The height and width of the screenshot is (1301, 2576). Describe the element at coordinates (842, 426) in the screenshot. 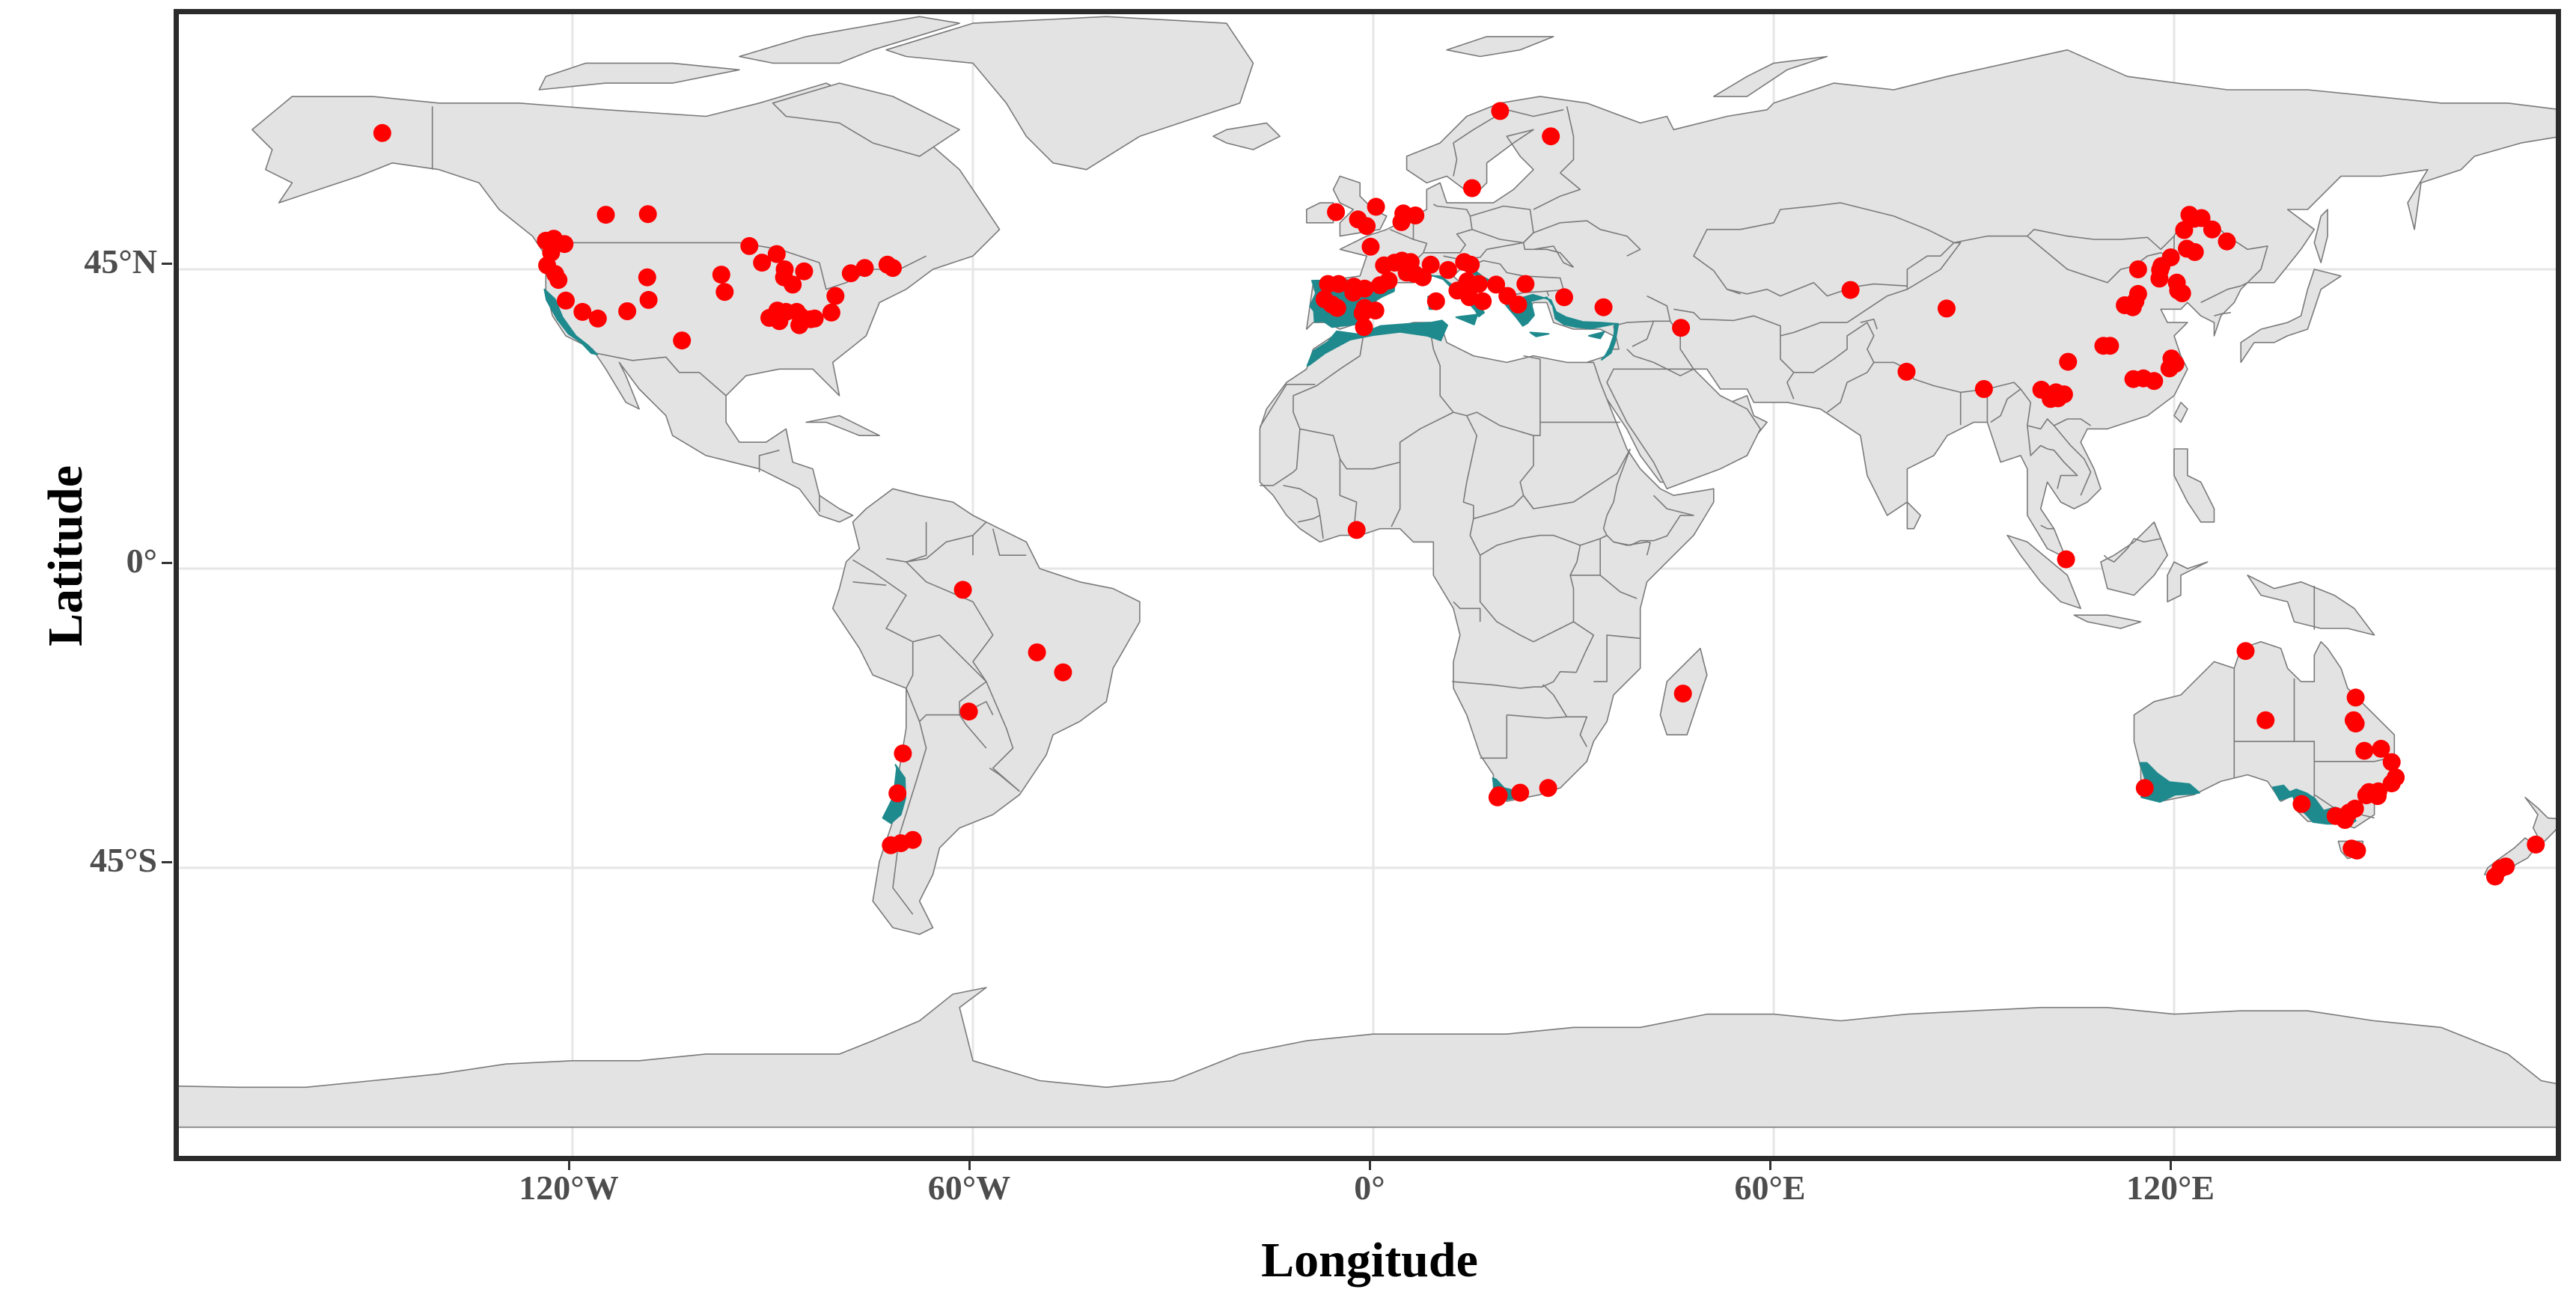

I see `landmass-cuba` at that location.